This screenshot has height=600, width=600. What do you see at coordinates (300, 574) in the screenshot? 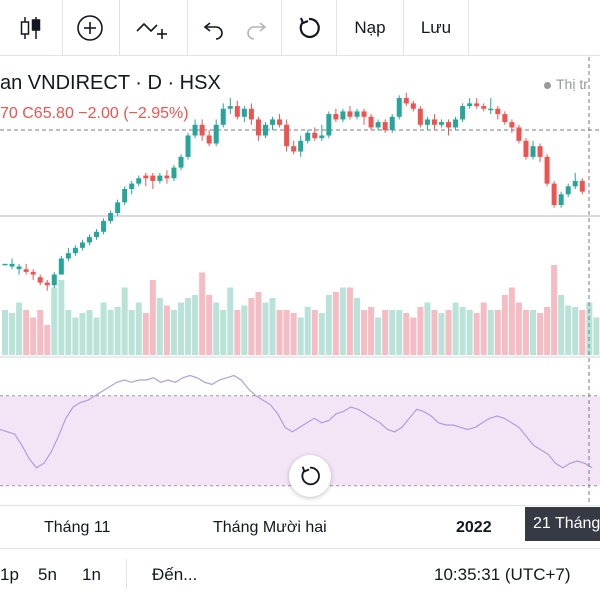
I see `bottom-toolbar: 1p 5n 1n Đến... 10:35:31 (UTC+7)` at bounding box center [300, 574].